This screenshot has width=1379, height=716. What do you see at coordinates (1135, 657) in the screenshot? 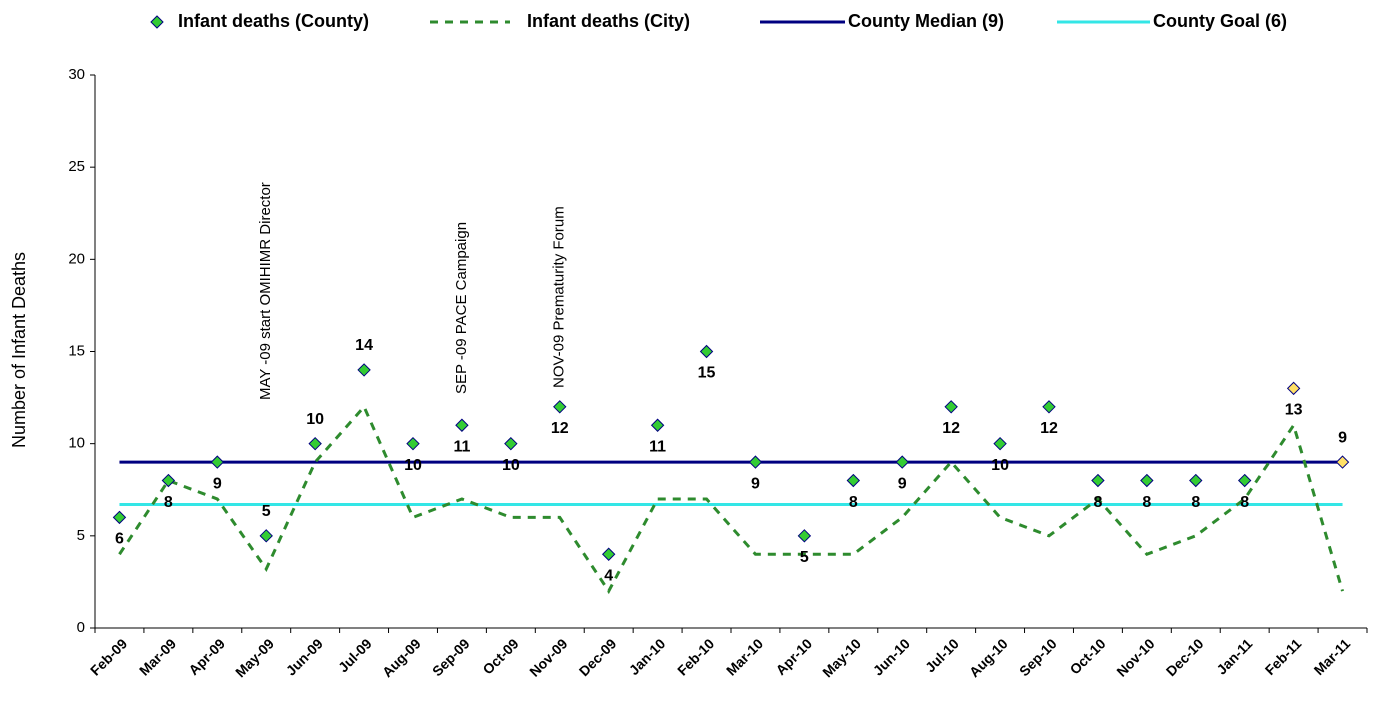
I see `x-tick-label: Nov-10` at bounding box center [1135, 657].